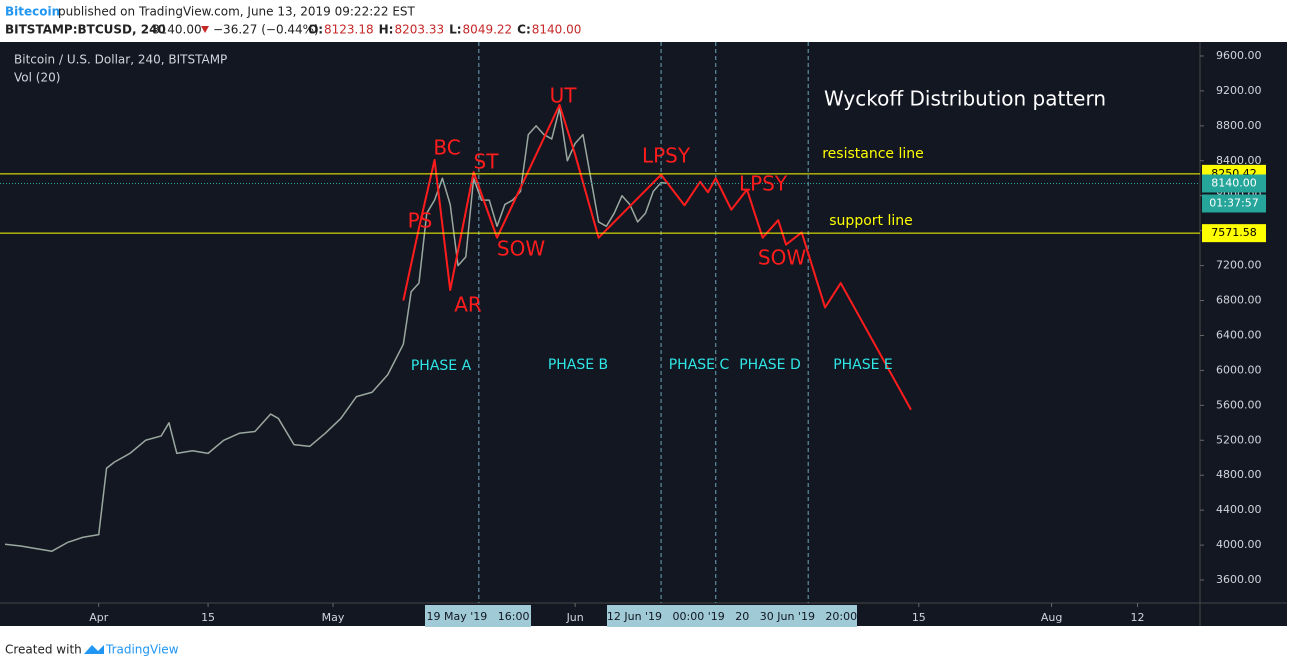  Describe the element at coordinates (863, 365) in the screenshot. I see `annotation-label: PHASE E` at that location.